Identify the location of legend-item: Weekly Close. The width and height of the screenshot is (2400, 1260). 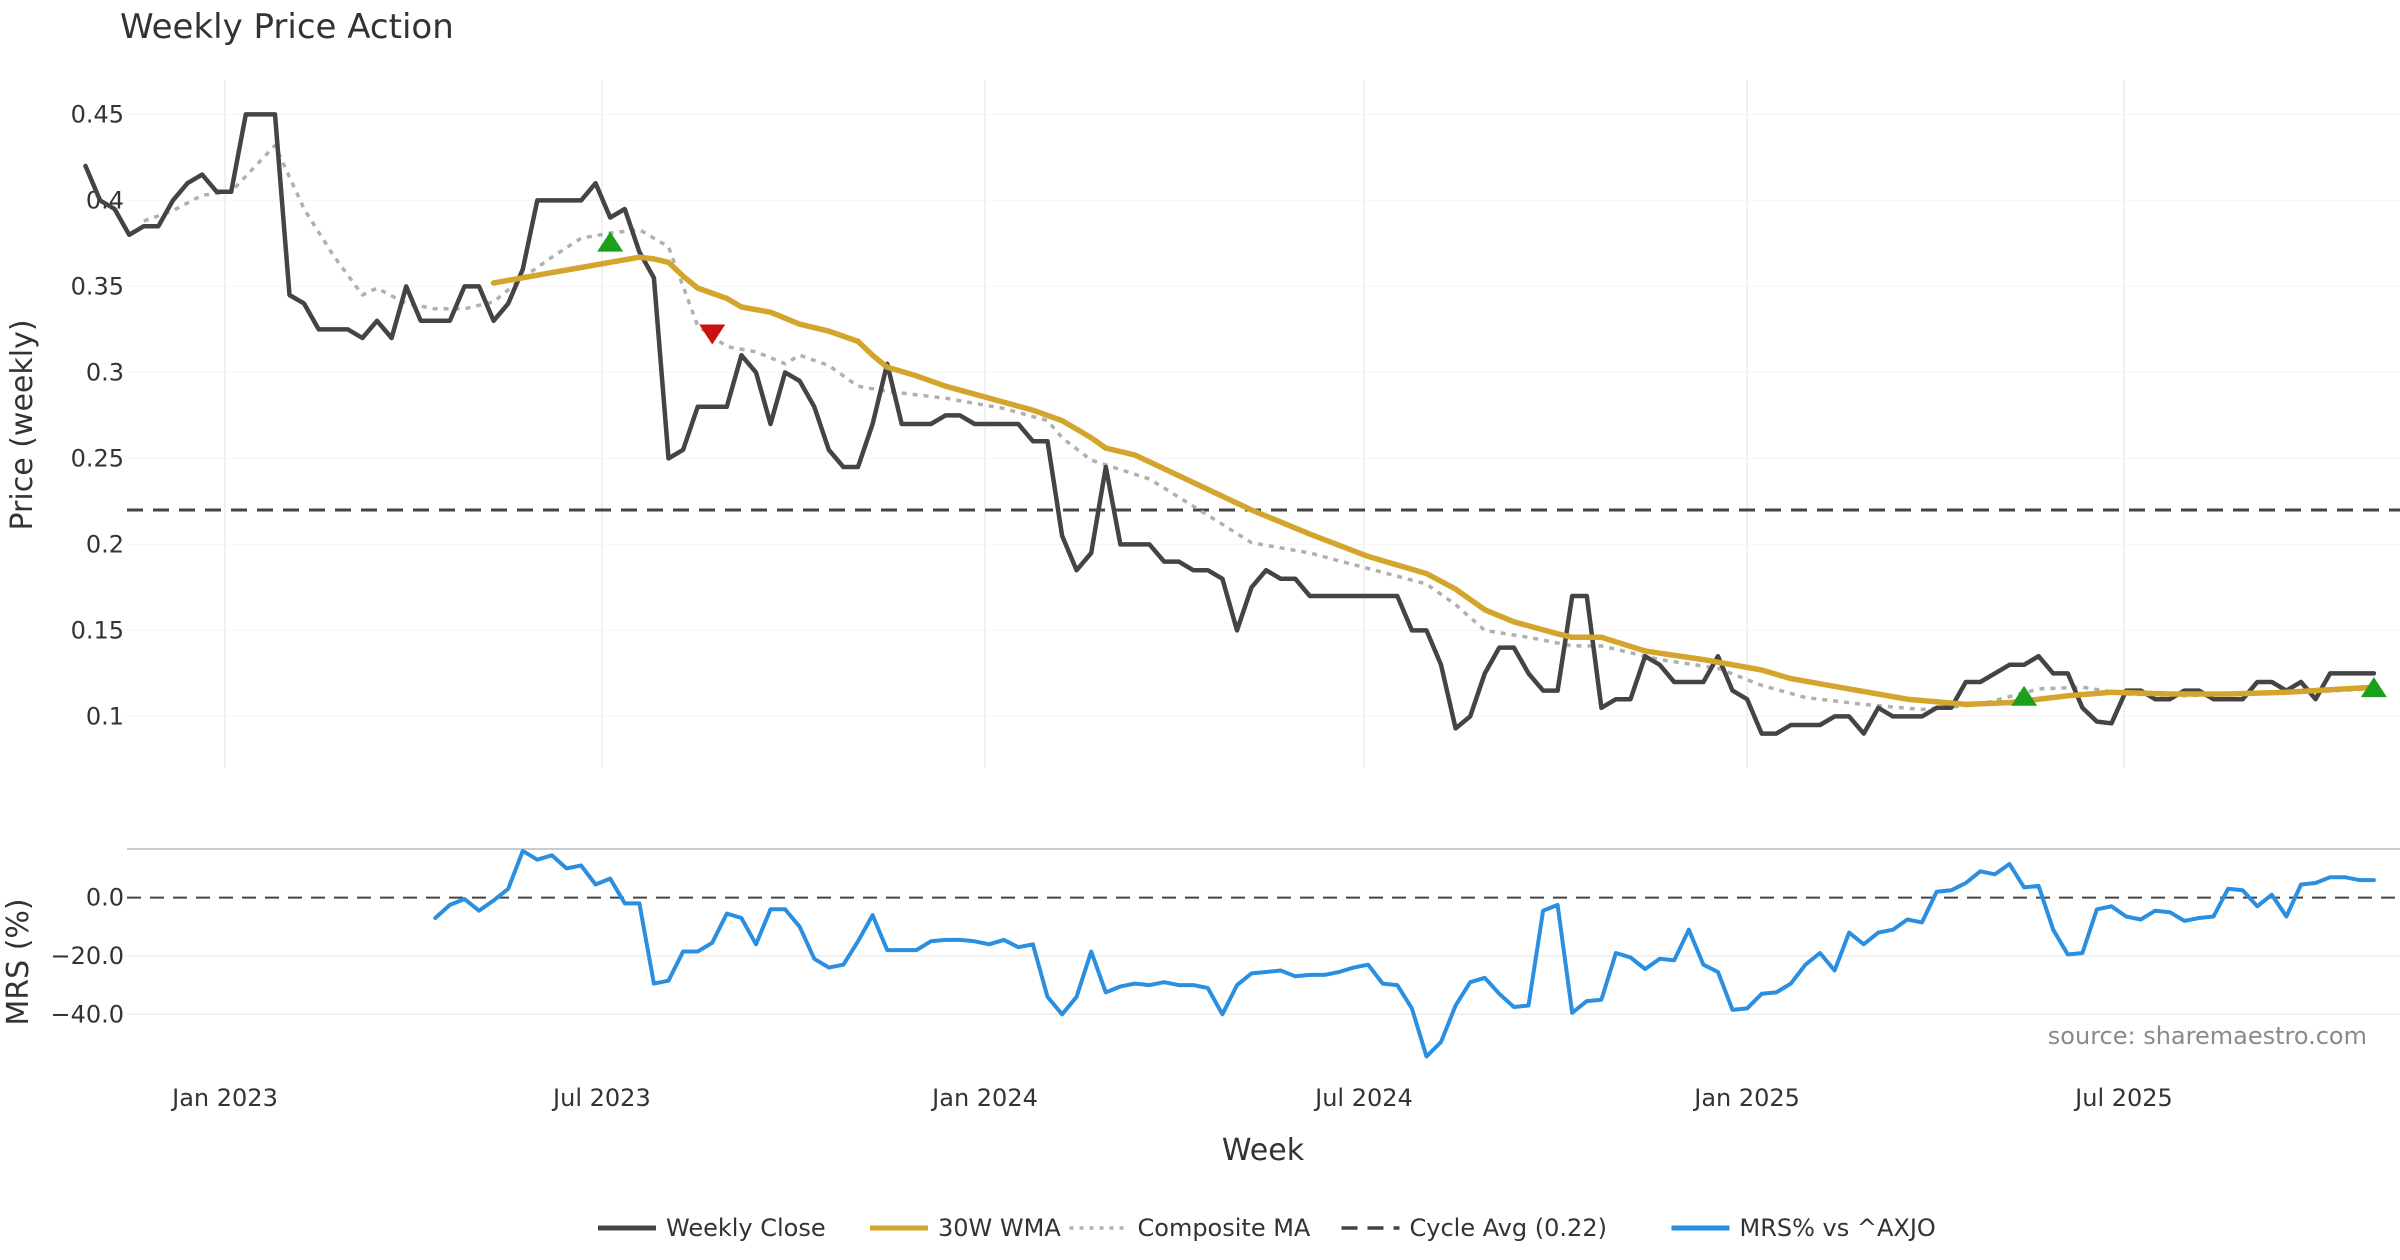
(712, 1228).